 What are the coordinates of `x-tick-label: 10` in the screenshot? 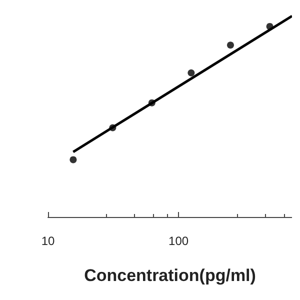 It's located at (48, 241).